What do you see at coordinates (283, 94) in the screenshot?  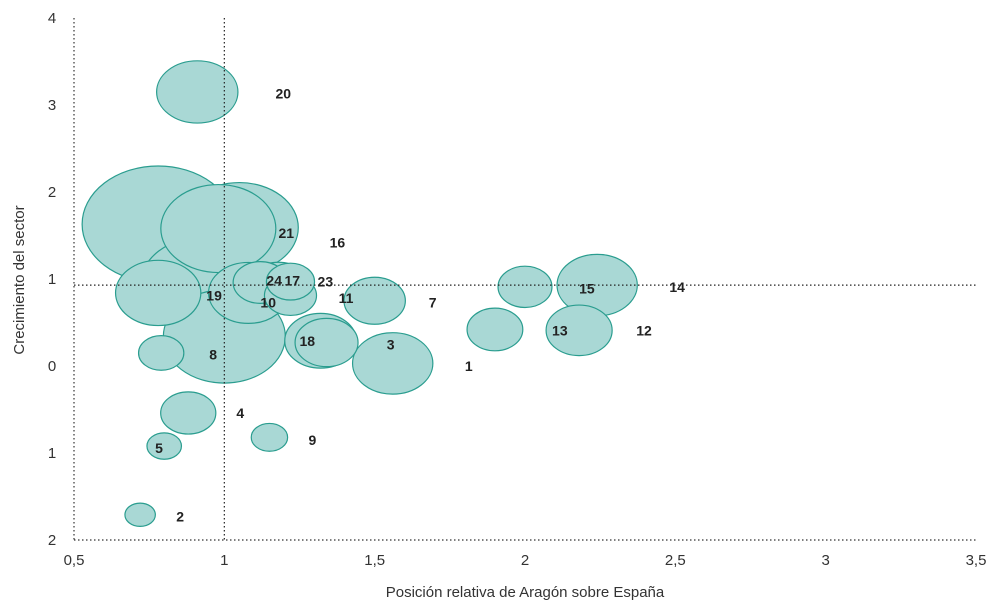 I see `bubble-label-20: 20` at bounding box center [283, 94].